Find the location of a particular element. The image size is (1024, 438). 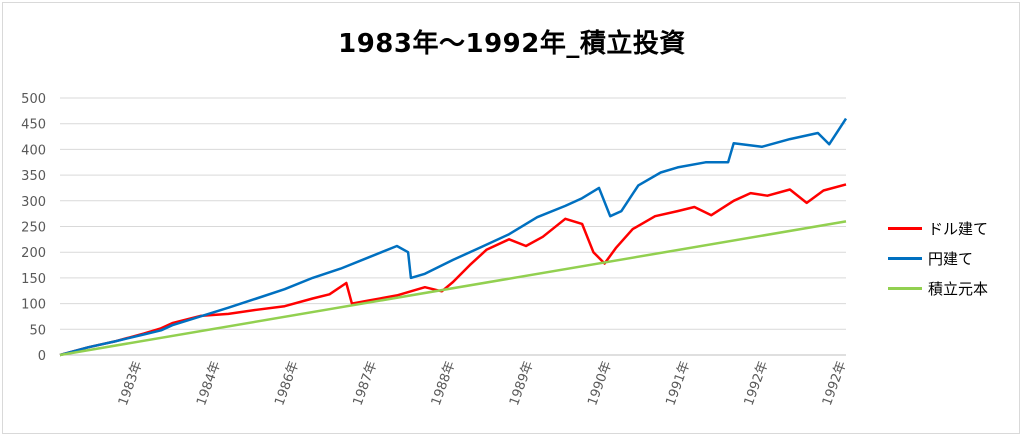

y-tick-label: 250 is located at coordinates (33, 228).